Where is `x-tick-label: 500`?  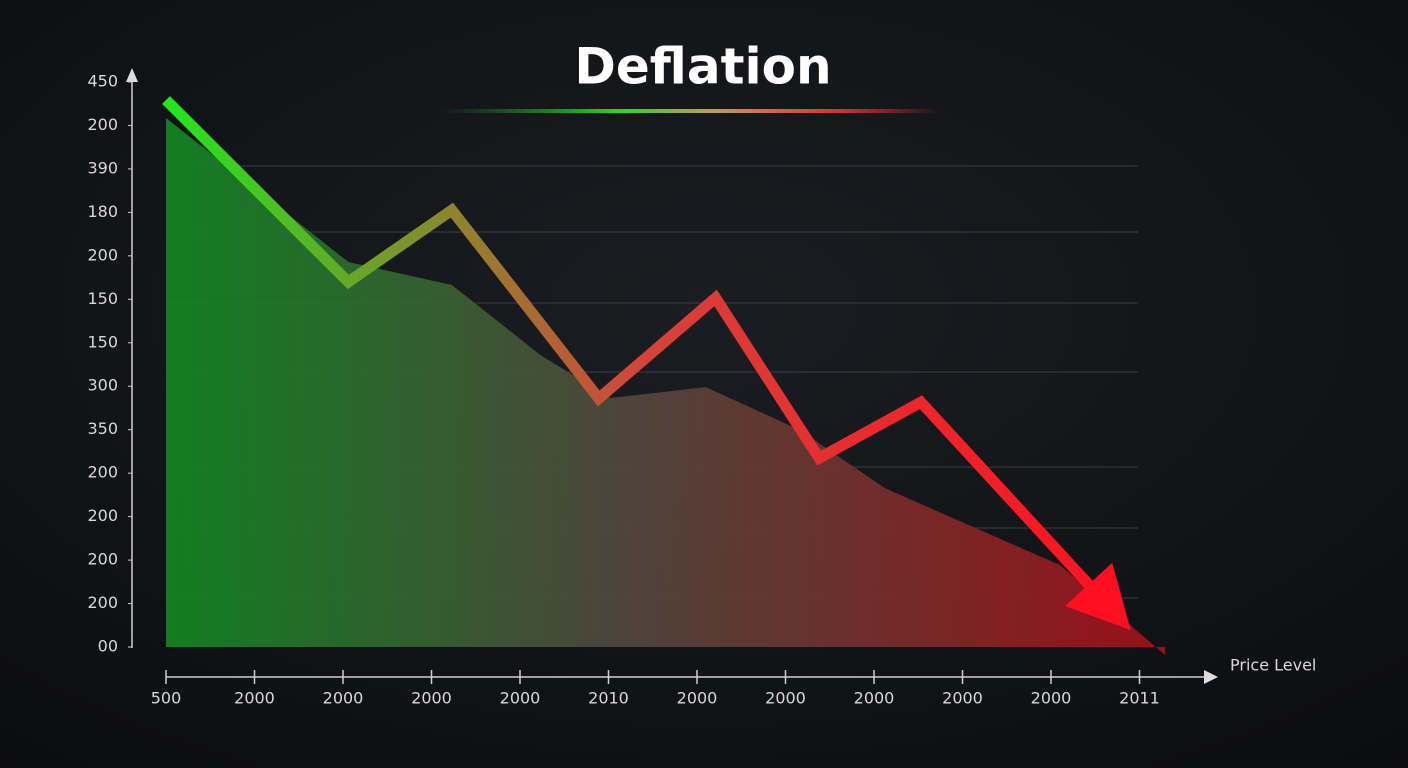 x-tick-label: 500 is located at coordinates (166, 698).